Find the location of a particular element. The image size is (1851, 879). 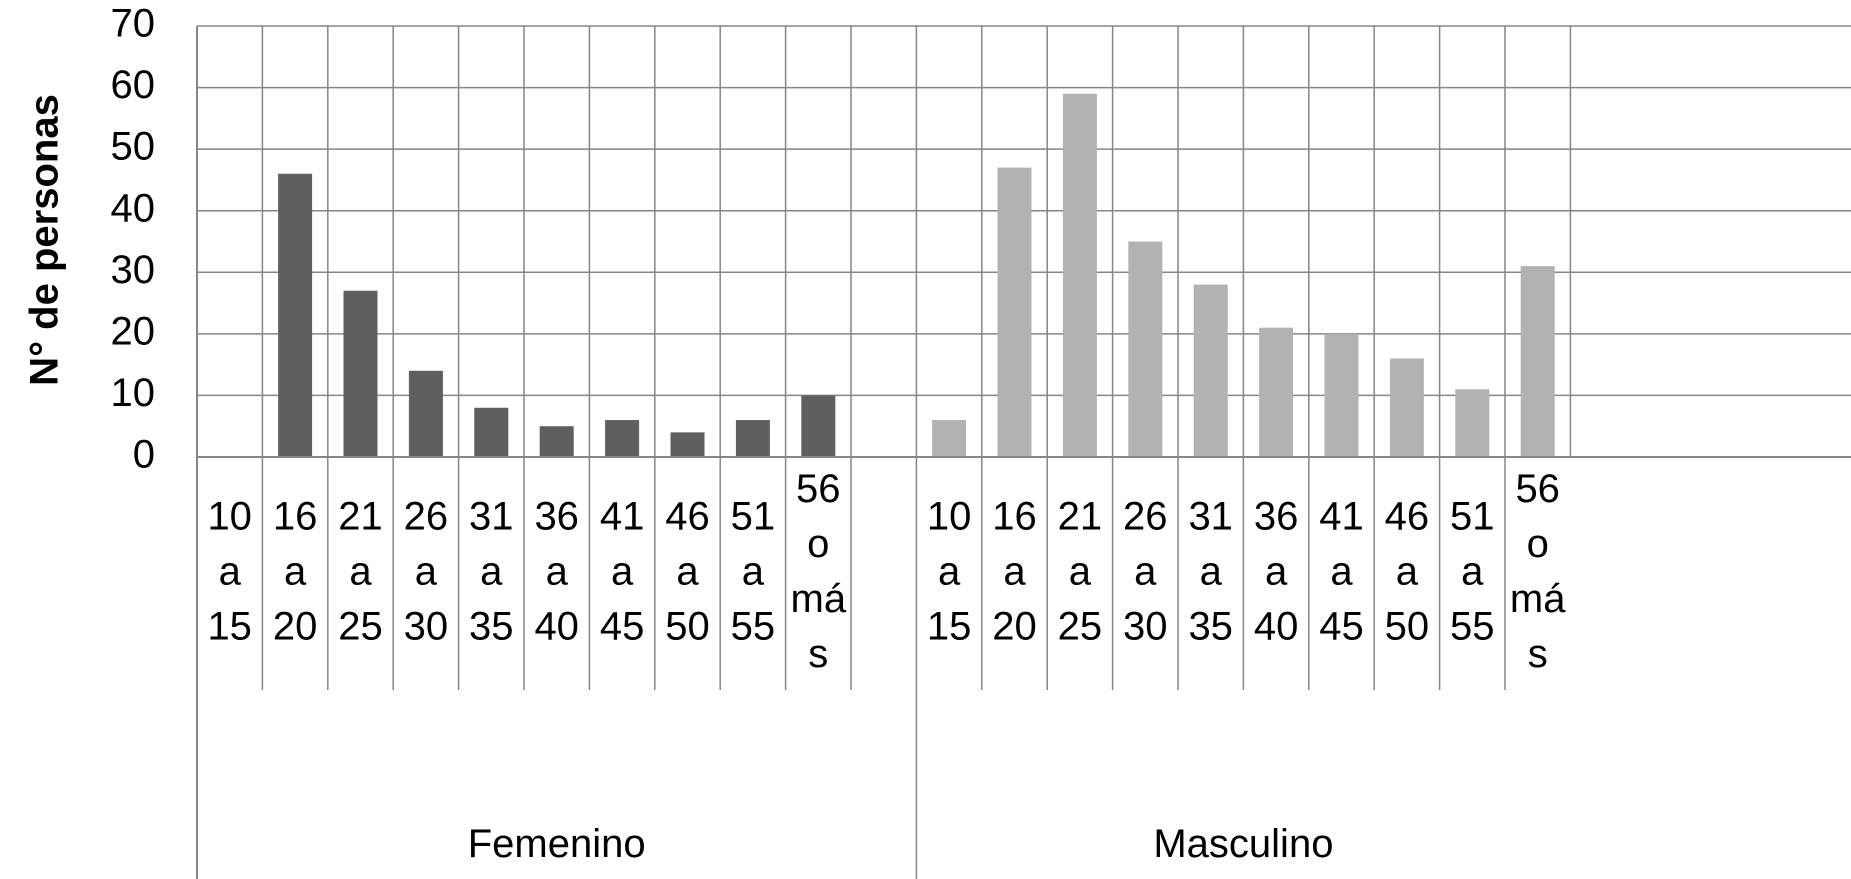

y-tick-label: 10 is located at coordinates (133, 393).